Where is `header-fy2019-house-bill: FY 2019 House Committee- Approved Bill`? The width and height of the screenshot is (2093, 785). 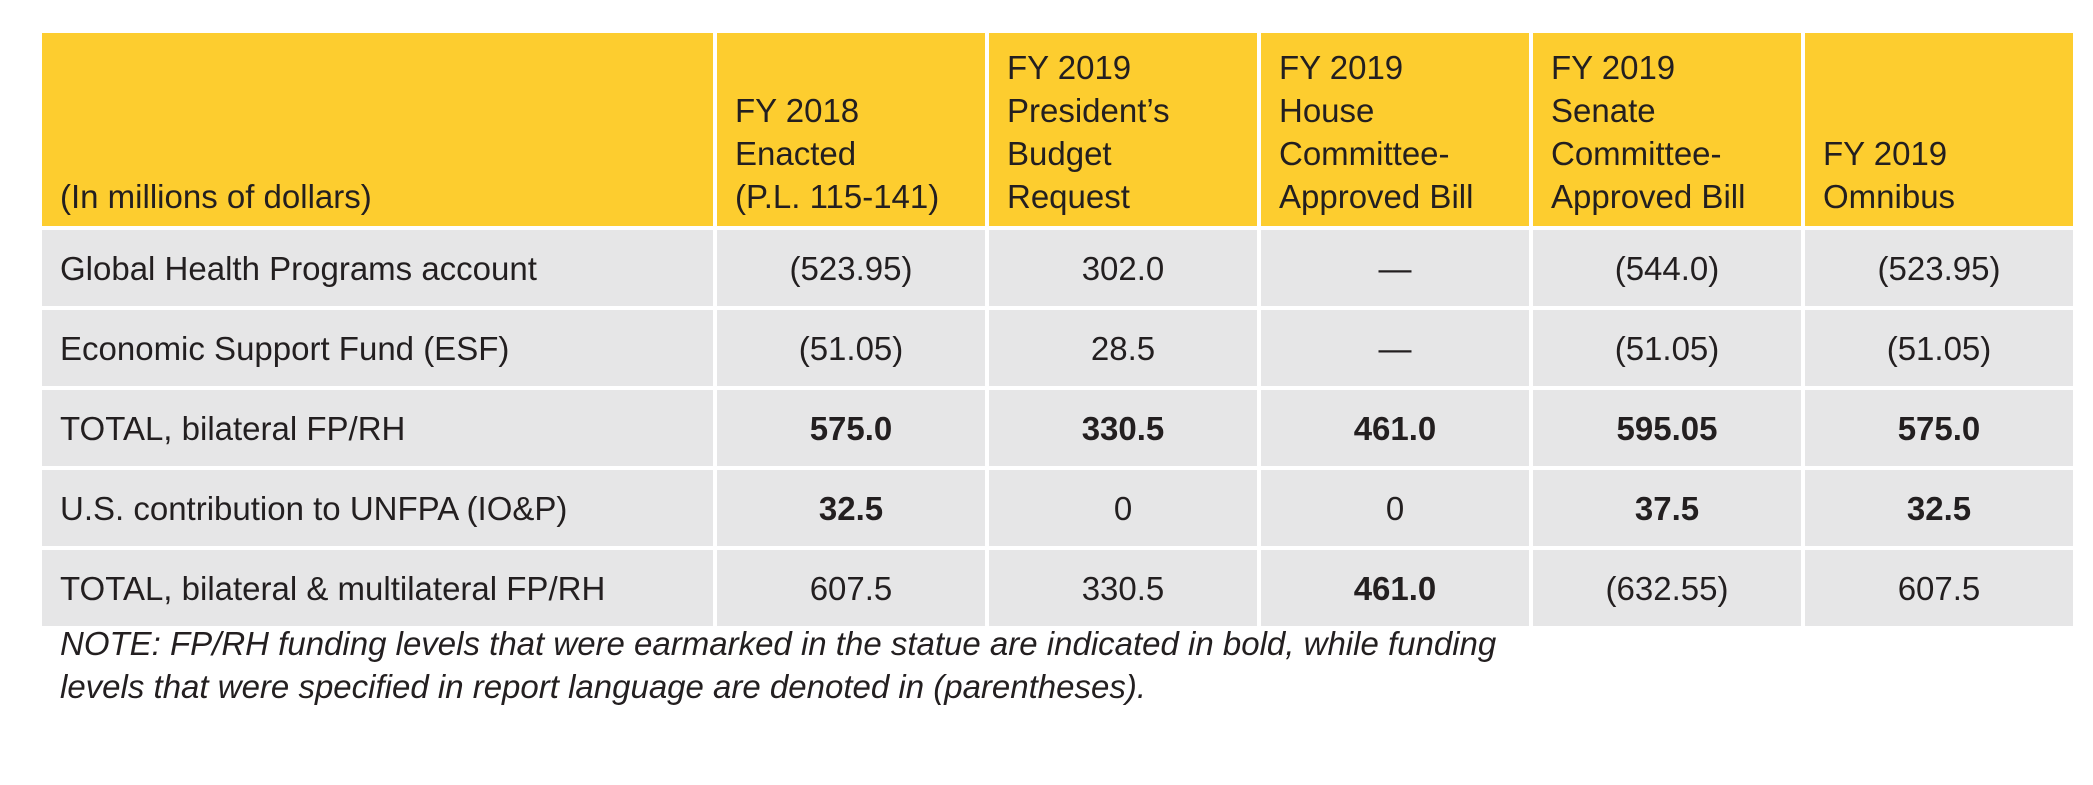
header-fy2019-house-bill: FY 2019 House Committee- Approved Bill is located at coordinates (1395, 129).